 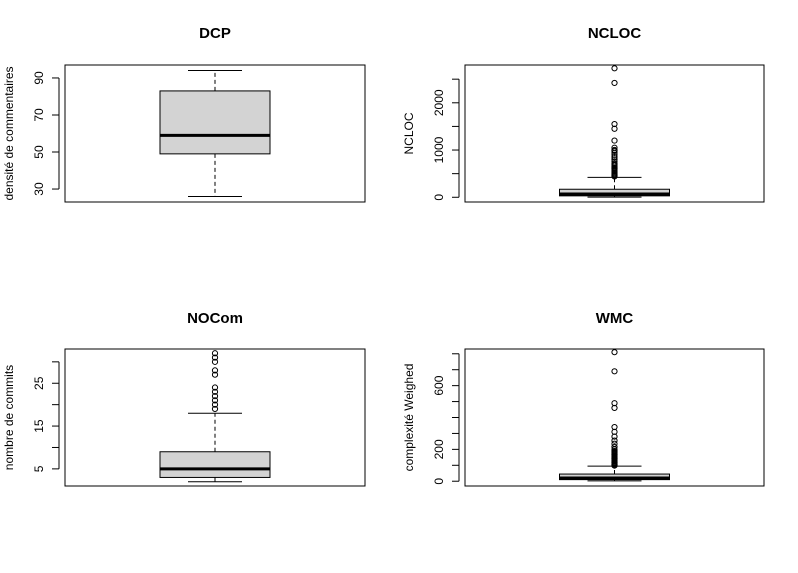 What do you see at coordinates (39, 468) in the screenshot?
I see `y-tick-label: 5` at bounding box center [39, 468].